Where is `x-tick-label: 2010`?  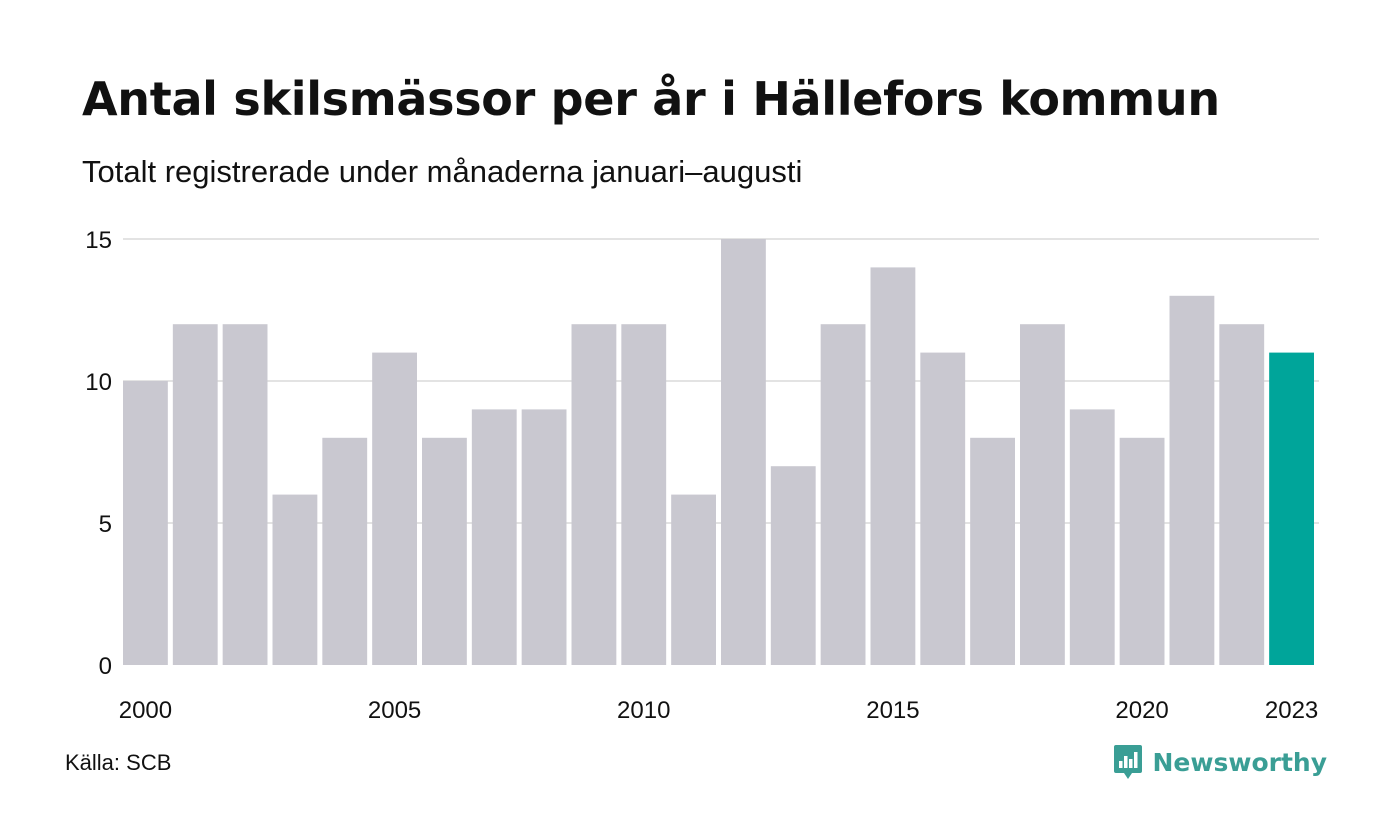 x-tick-label: 2010 is located at coordinates (643, 710).